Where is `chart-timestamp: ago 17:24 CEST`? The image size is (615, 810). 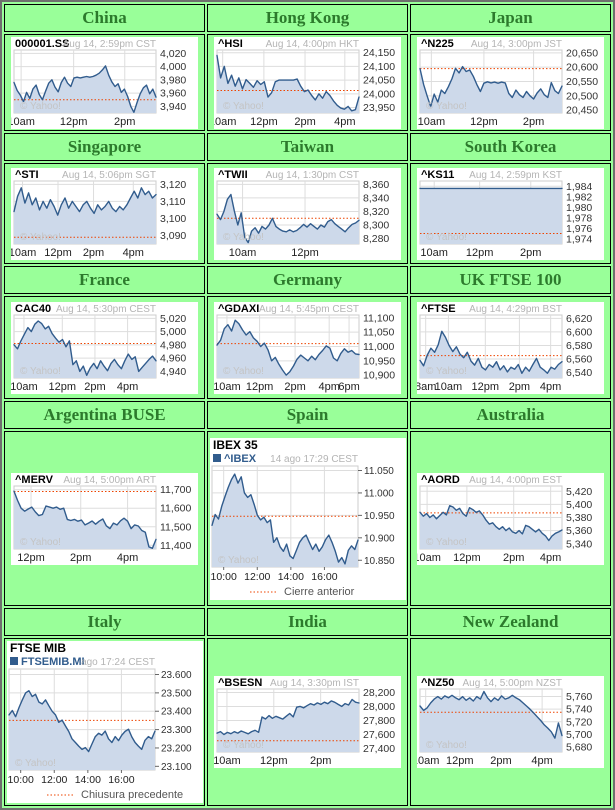
chart-timestamp: ago 17:24 CEST is located at coordinates (118, 662).